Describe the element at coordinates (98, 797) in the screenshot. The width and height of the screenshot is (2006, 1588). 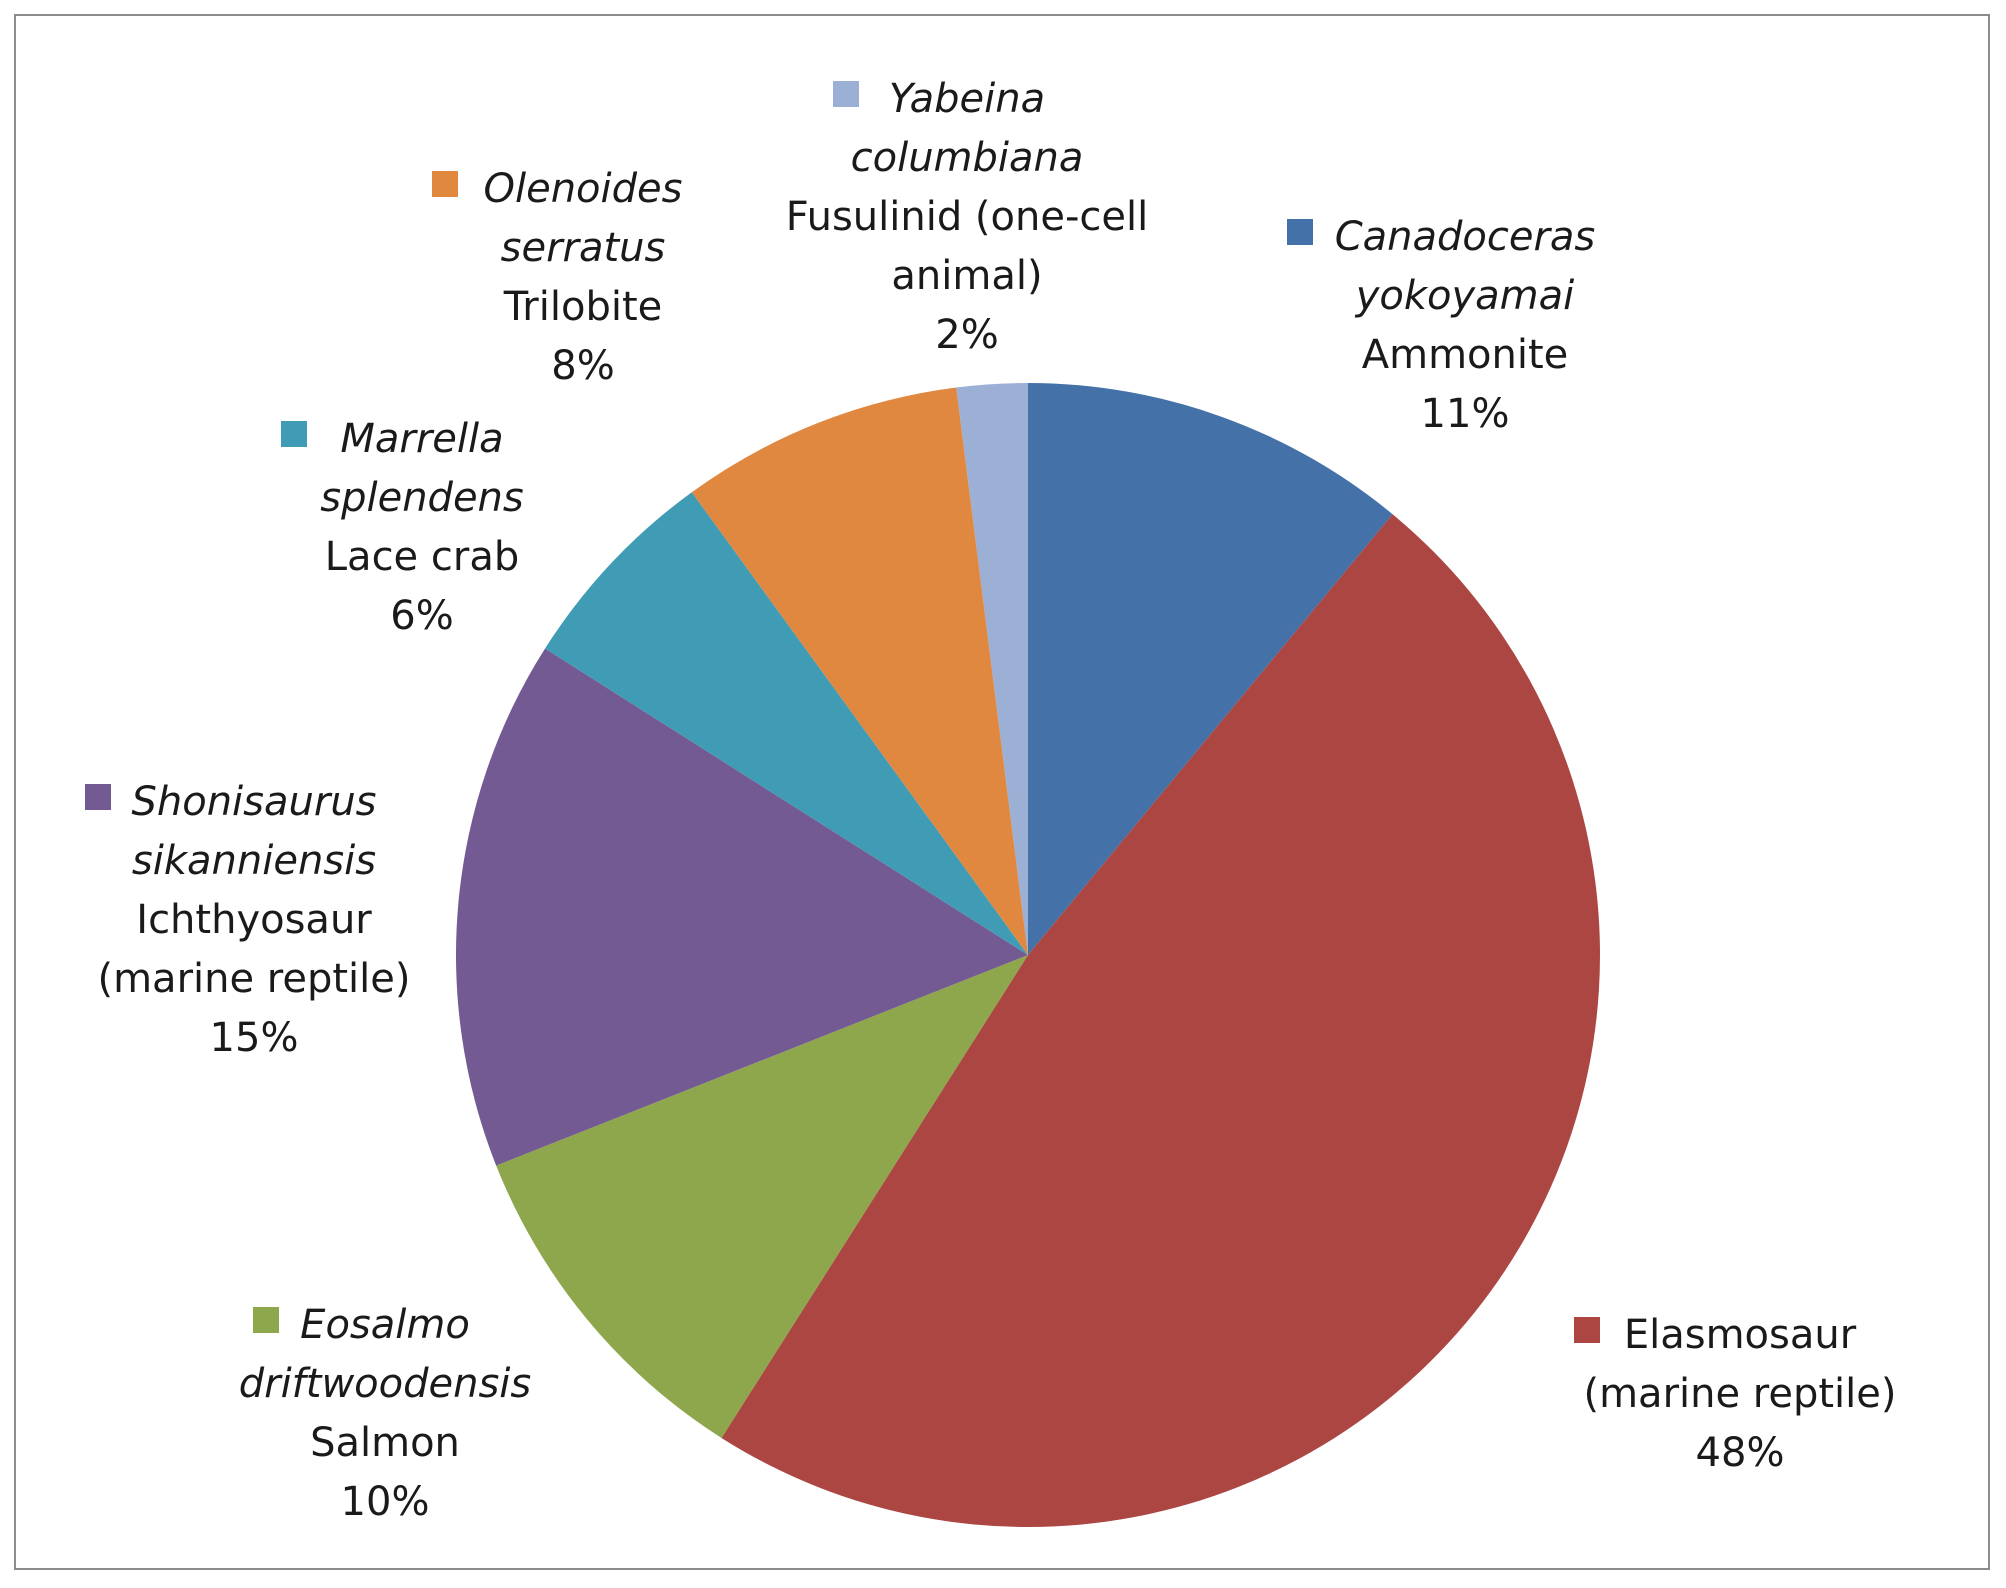
I see `legend-marker-shonisaurus` at that location.